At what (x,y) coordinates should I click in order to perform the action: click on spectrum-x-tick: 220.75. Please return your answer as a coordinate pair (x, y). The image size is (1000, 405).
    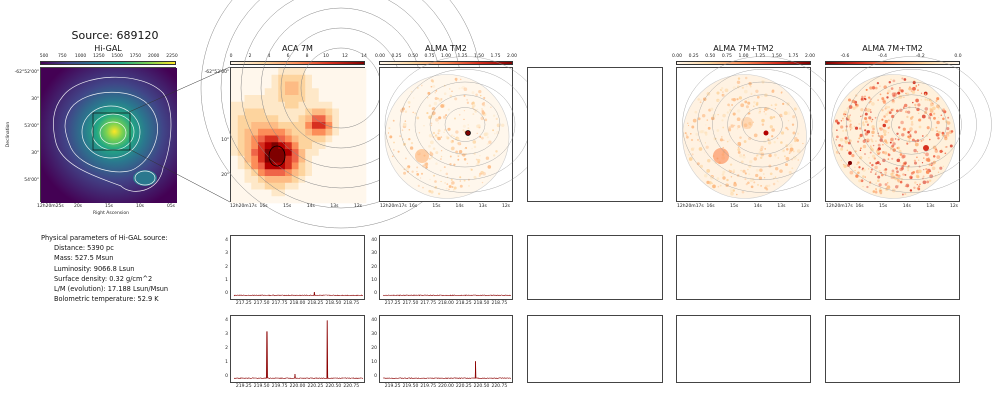
    Looking at the image, I should click on (351, 386).